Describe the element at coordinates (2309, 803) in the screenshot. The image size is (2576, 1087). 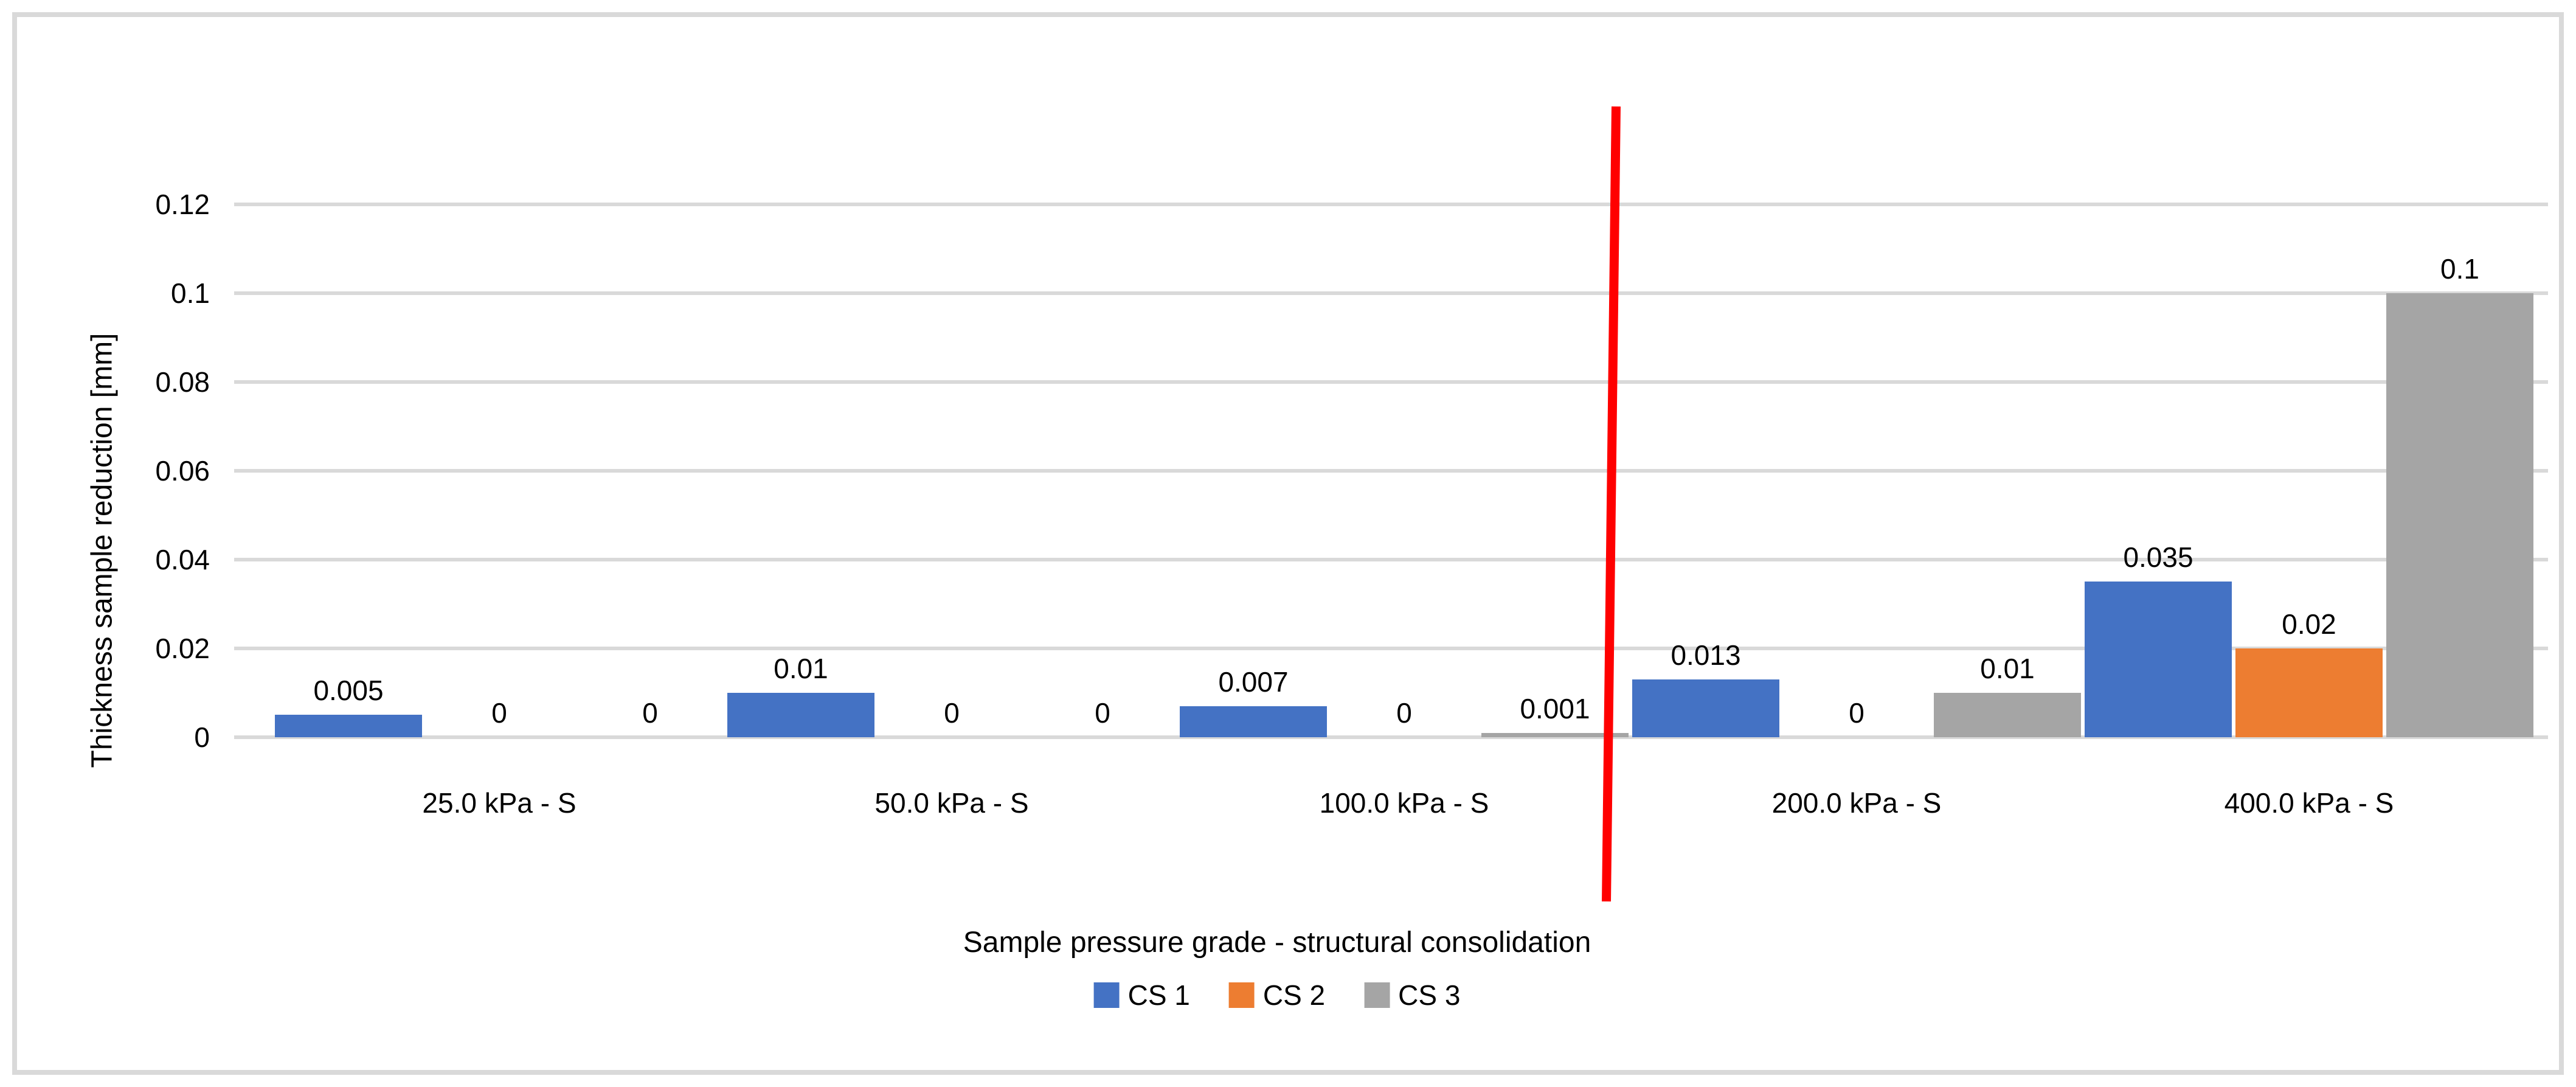
I see `x-category-label: 400.0 kPa - S` at that location.